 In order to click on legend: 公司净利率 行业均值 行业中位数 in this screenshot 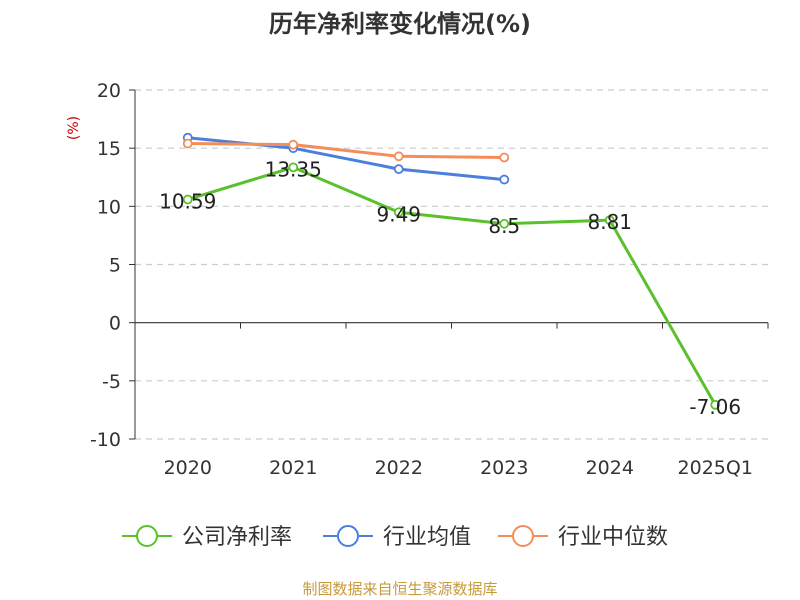, I will do `click(395, 537)`.